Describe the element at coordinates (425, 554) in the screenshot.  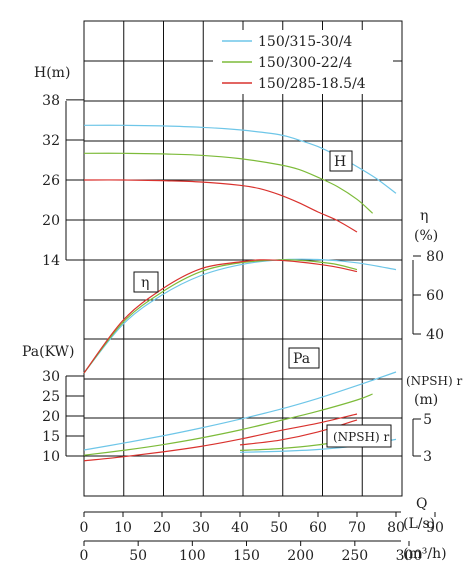
I see `flow-m3h-unit: (m³/h)` at that location.